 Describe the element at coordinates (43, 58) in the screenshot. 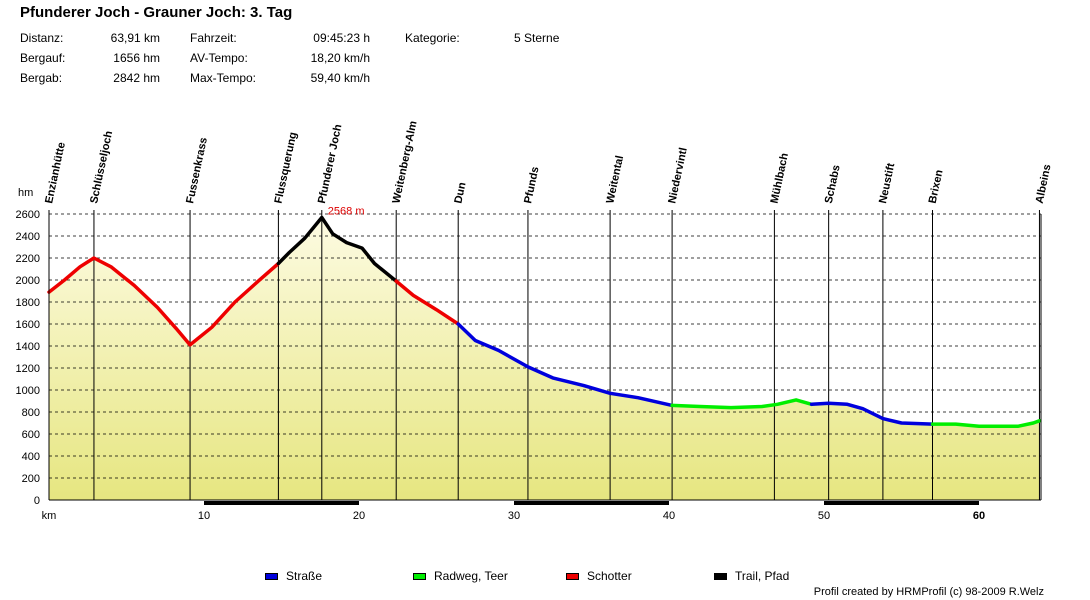

I see `bergauf-label: Bergauf:` at that location.